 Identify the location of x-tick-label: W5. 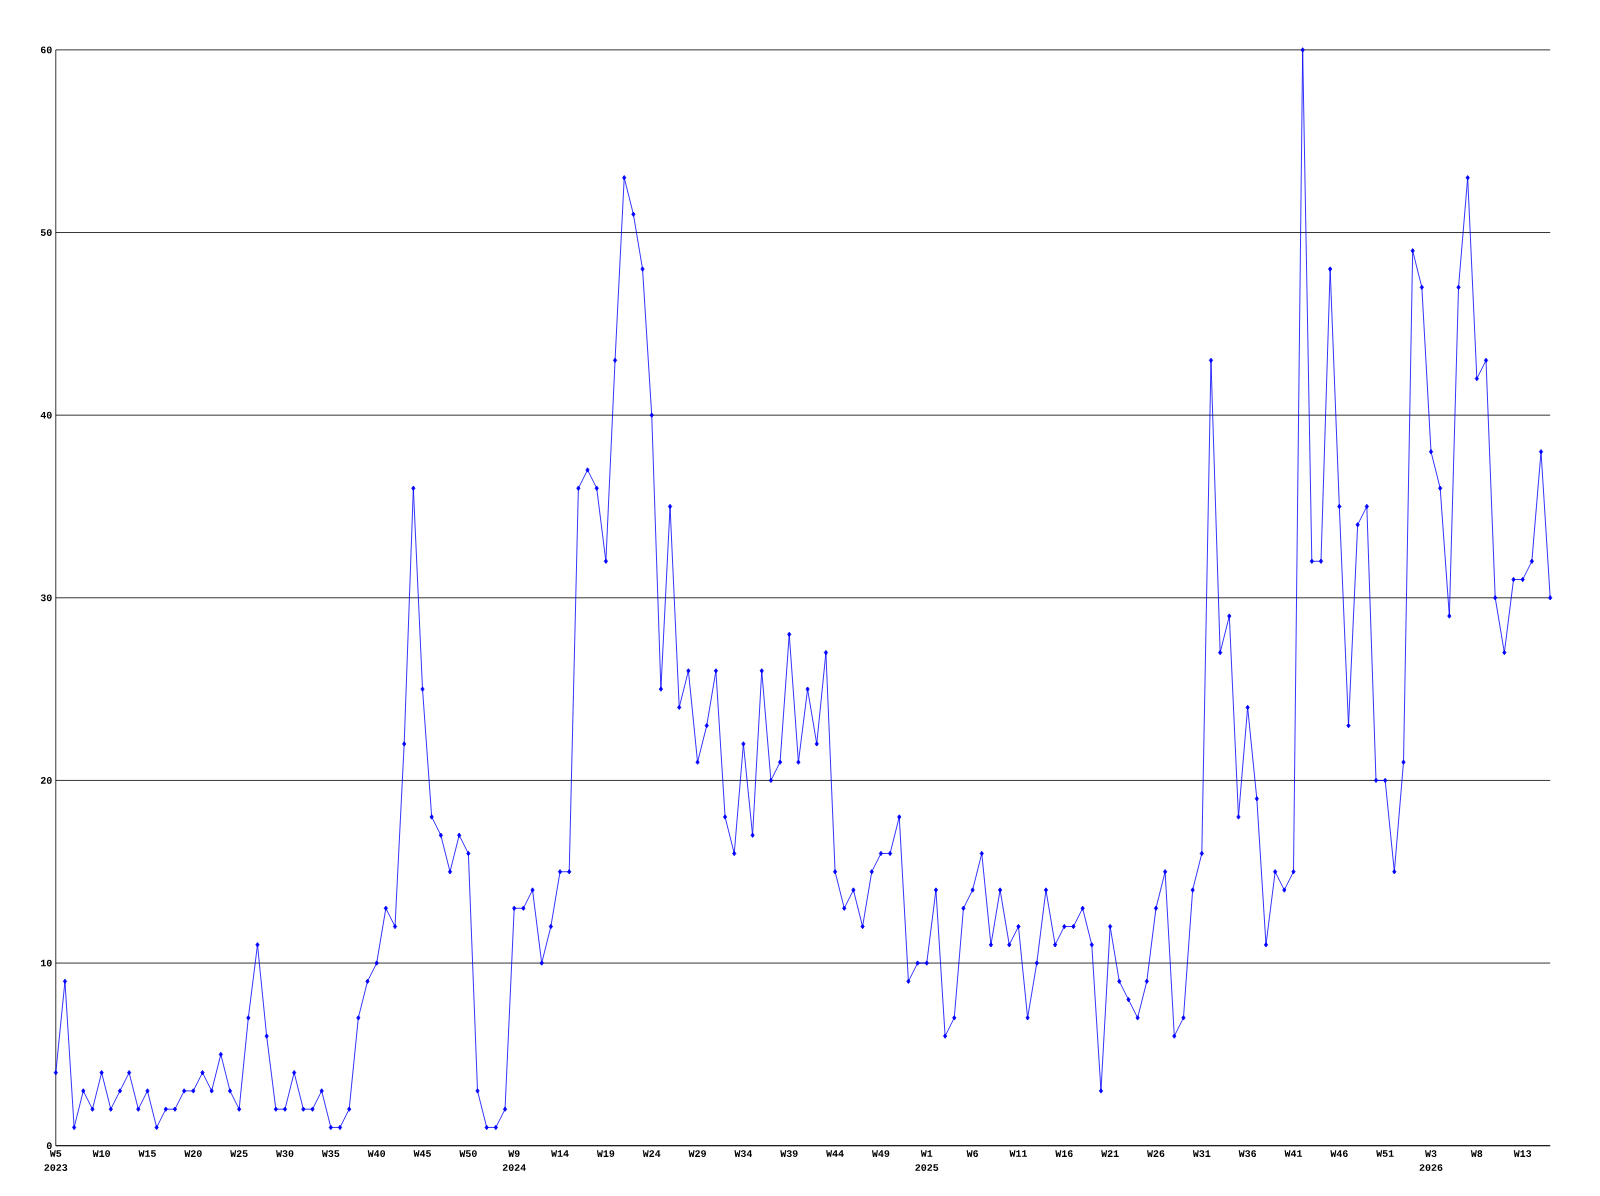
(55, 1154).